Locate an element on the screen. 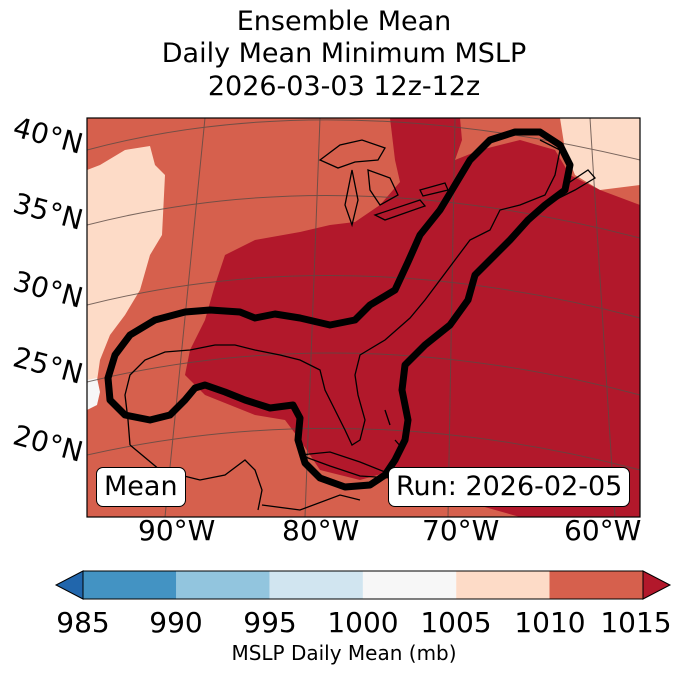  colorbar-tick-1015: 1015 is located at coordinates (636, 622).